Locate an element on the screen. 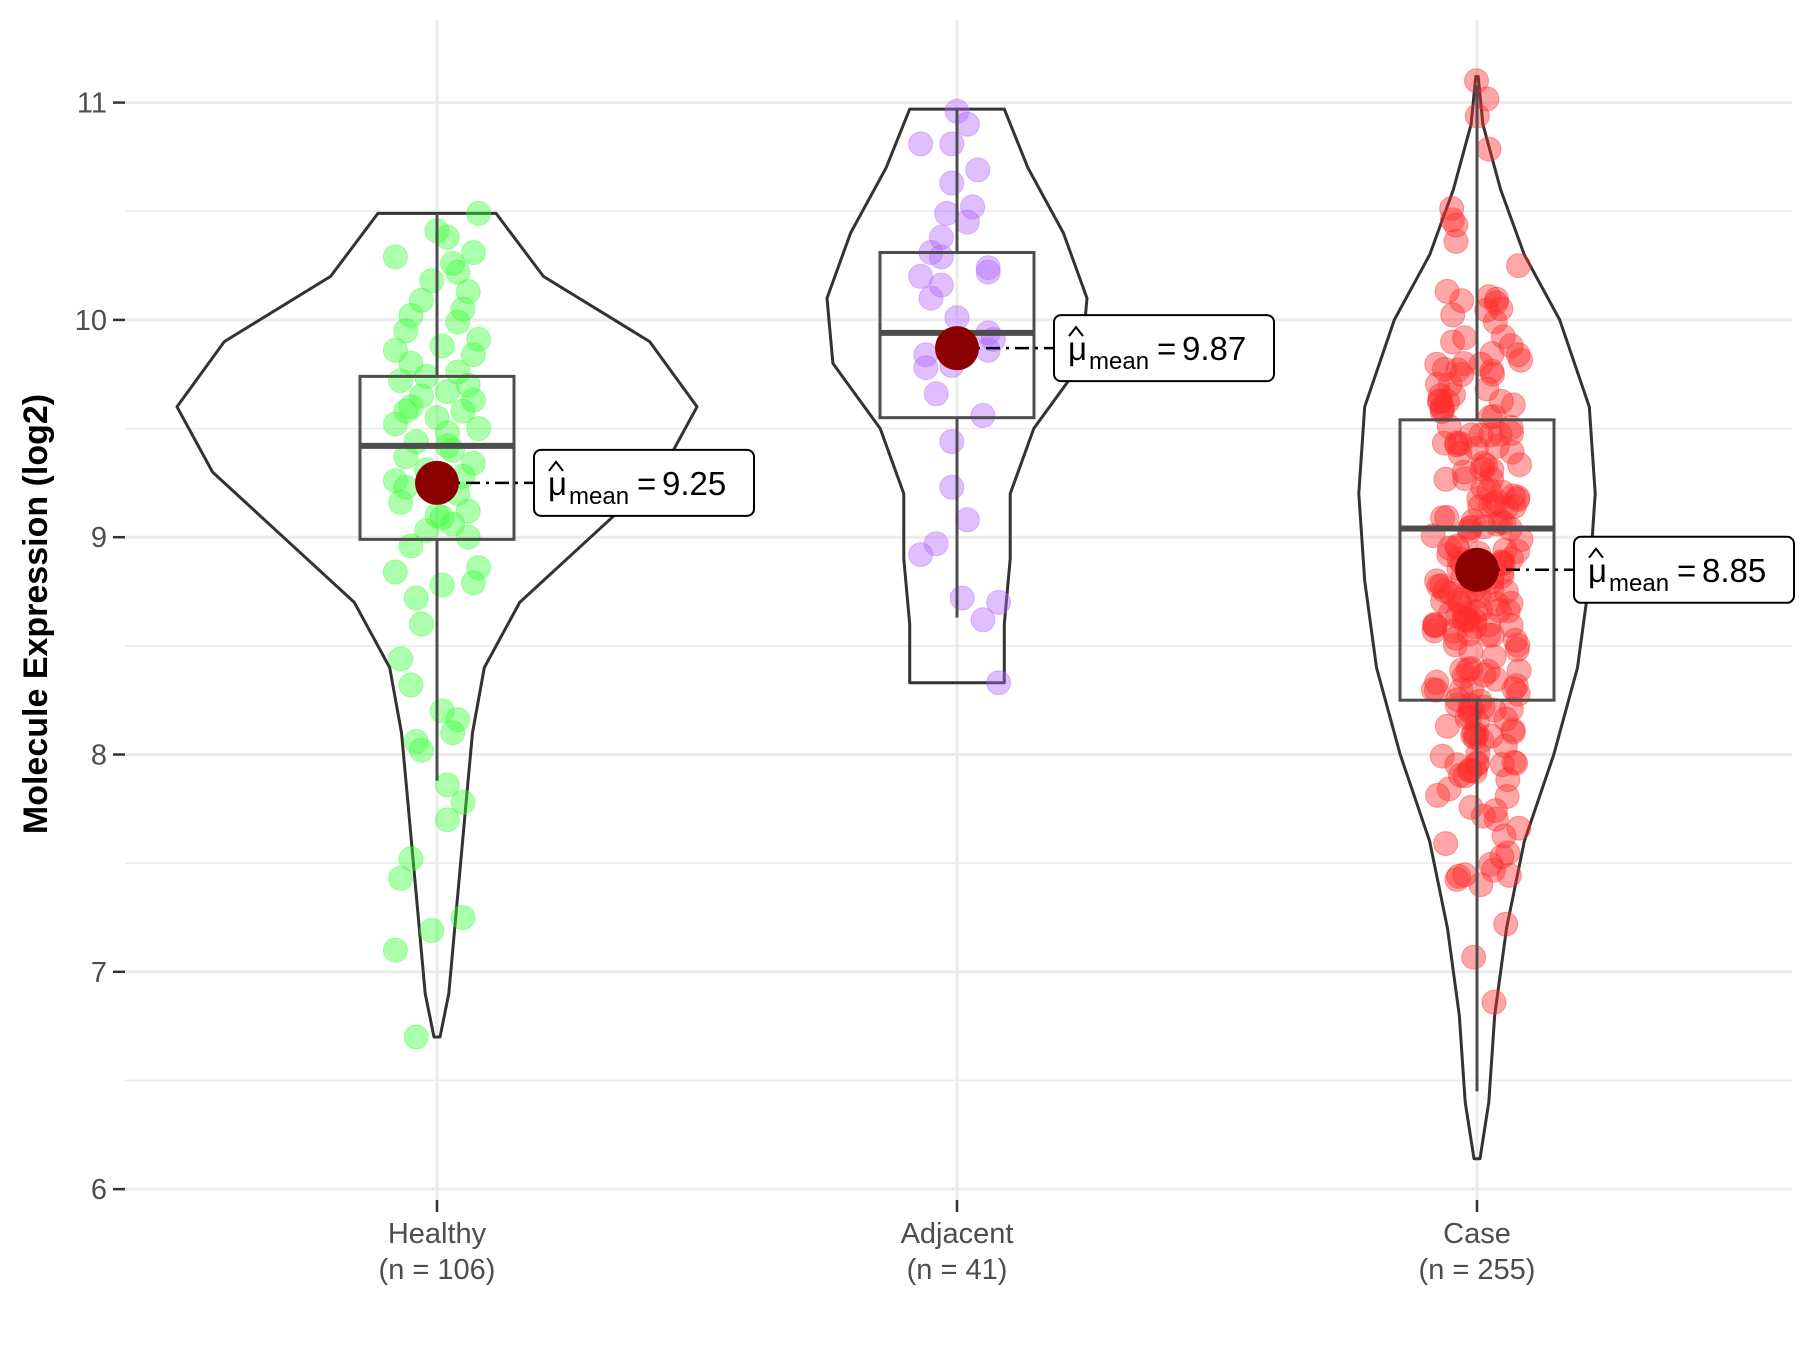  mean-value: 9.25 is located at coordinates (694, 483).